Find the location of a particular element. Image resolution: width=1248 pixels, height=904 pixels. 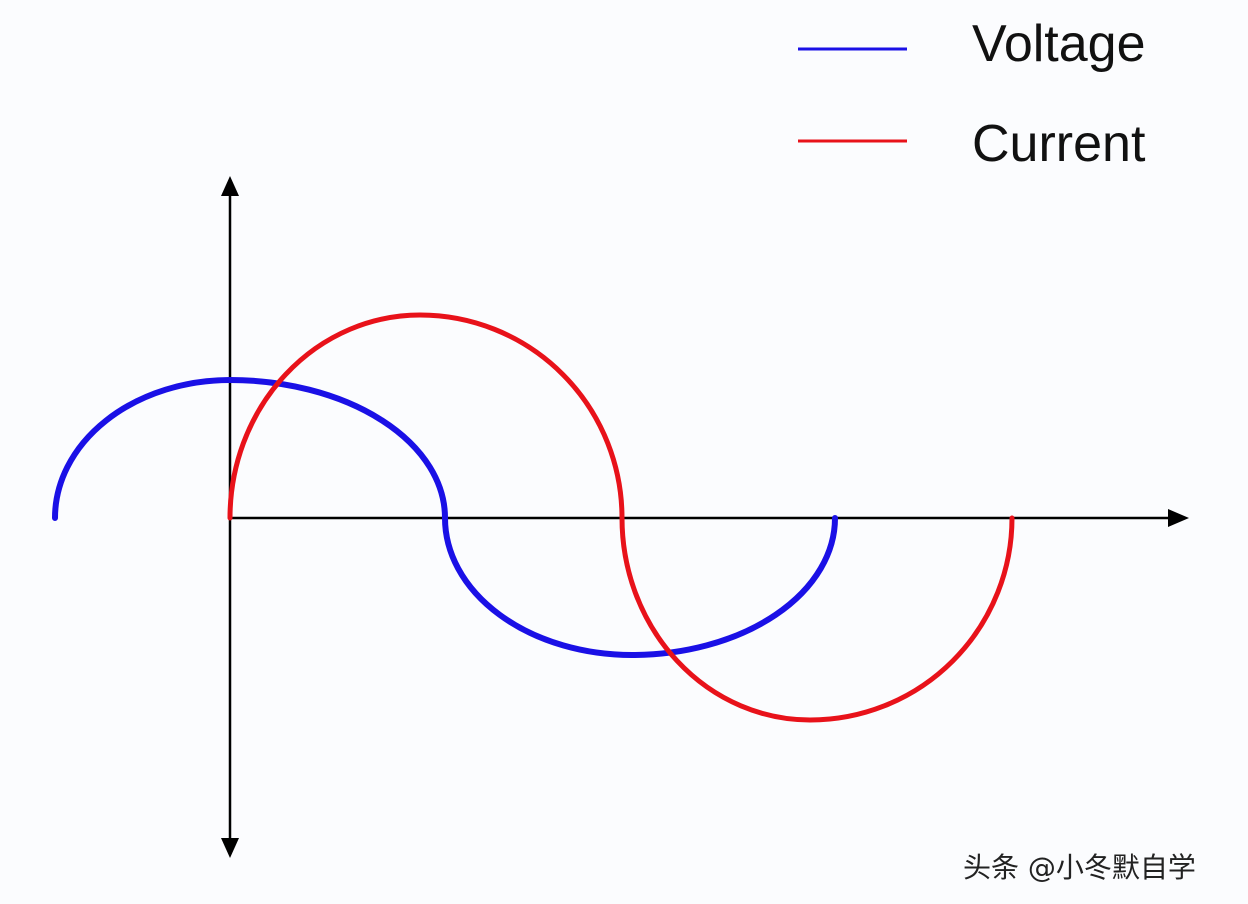

watermark: 头条 @小冬默自学 is located at coordinates (1079, 867).